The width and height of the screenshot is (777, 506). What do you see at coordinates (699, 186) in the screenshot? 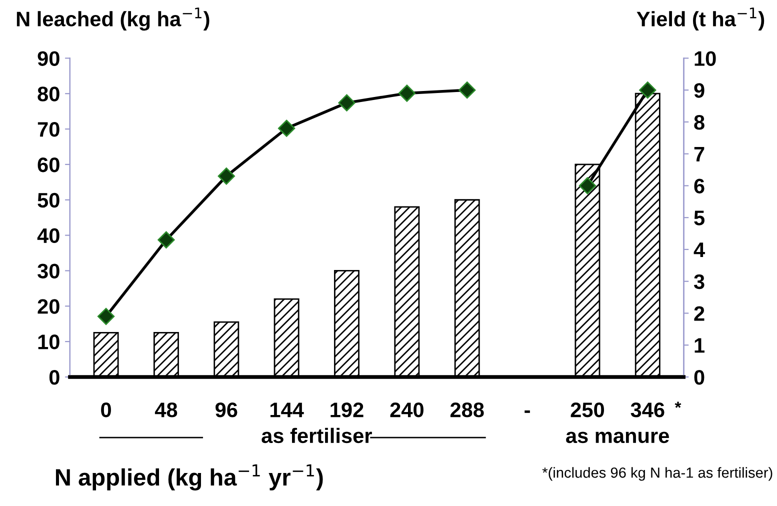
I see `y2-tick-label: 6` at bounding box center [699, 186].